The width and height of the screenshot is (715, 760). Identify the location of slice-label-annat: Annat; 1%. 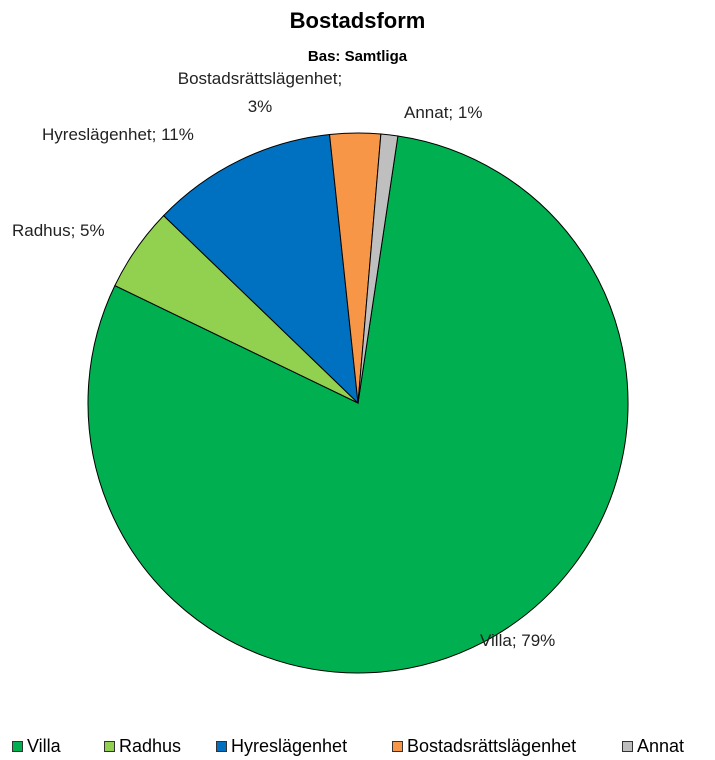
(443, 112).